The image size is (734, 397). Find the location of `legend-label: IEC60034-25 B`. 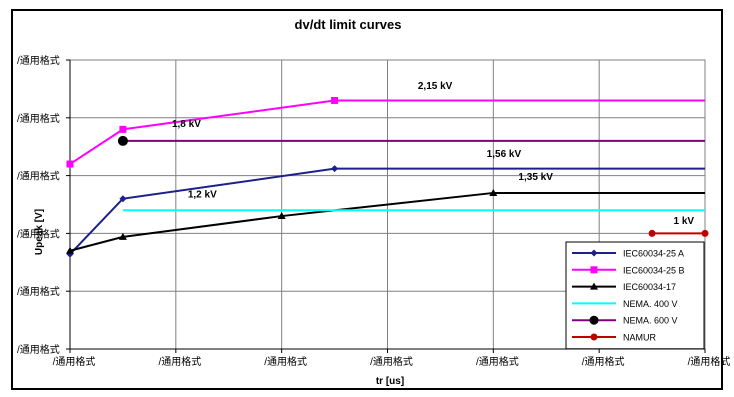

legend-label: IEC60034-25 B is located at coordinates (654, 270).